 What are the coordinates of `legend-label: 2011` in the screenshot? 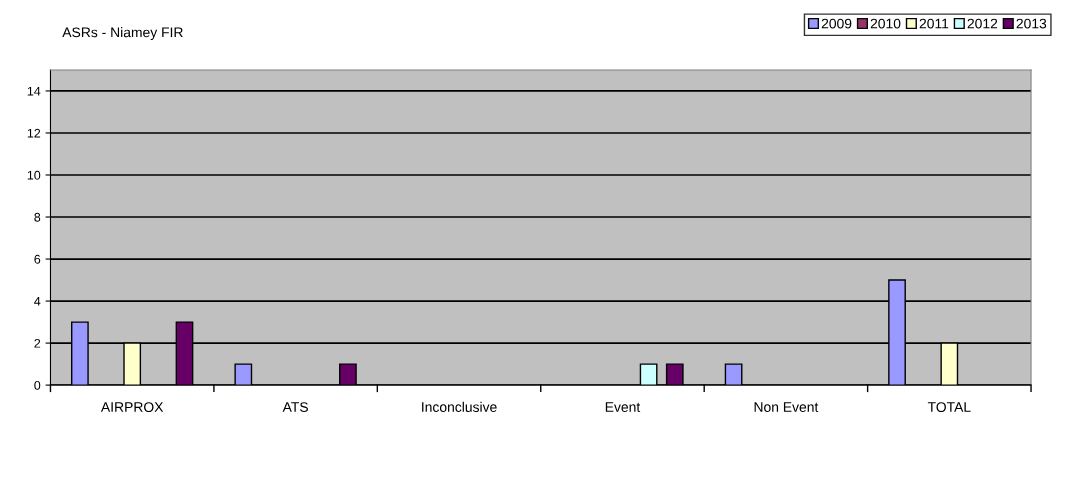 It's located at (934, 23).